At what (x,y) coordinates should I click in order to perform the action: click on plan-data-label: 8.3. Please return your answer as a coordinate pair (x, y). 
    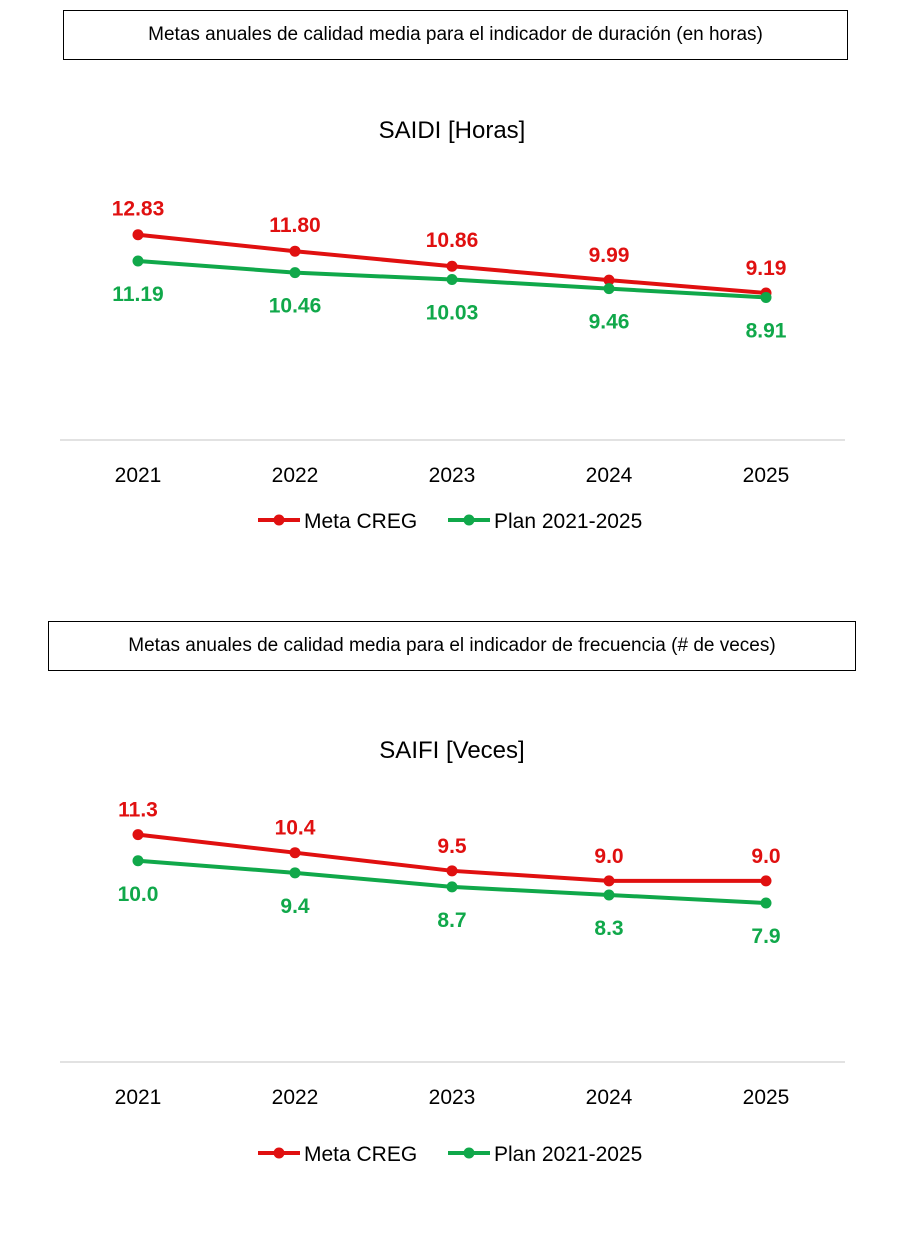
    Looking at the image, I should click on (608, 928).